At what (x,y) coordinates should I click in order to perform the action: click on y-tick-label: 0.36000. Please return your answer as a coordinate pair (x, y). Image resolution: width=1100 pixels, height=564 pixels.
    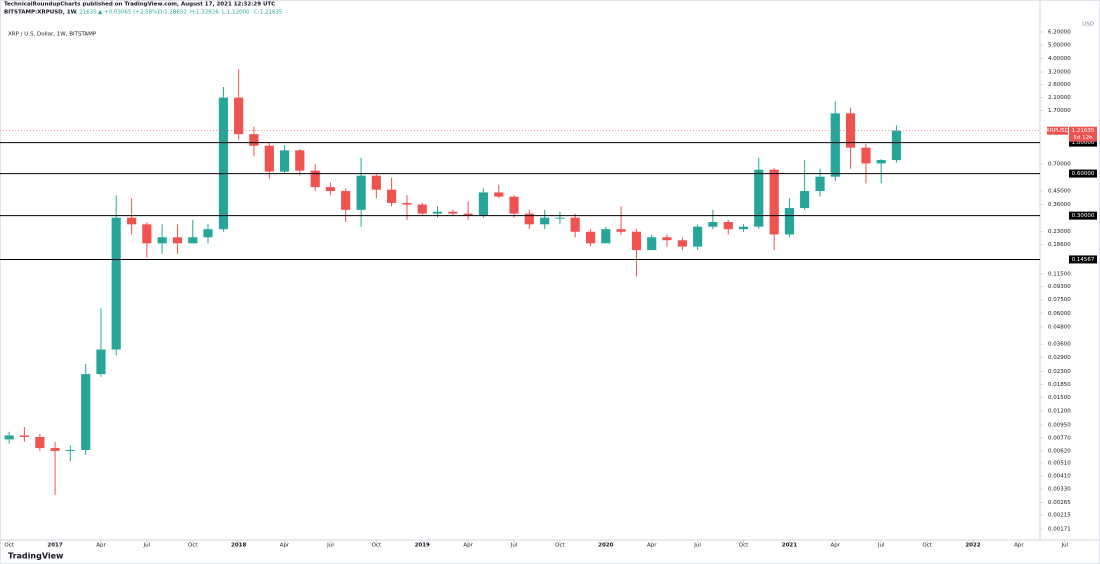
    Looking at the image, I should click on (1059, 205).